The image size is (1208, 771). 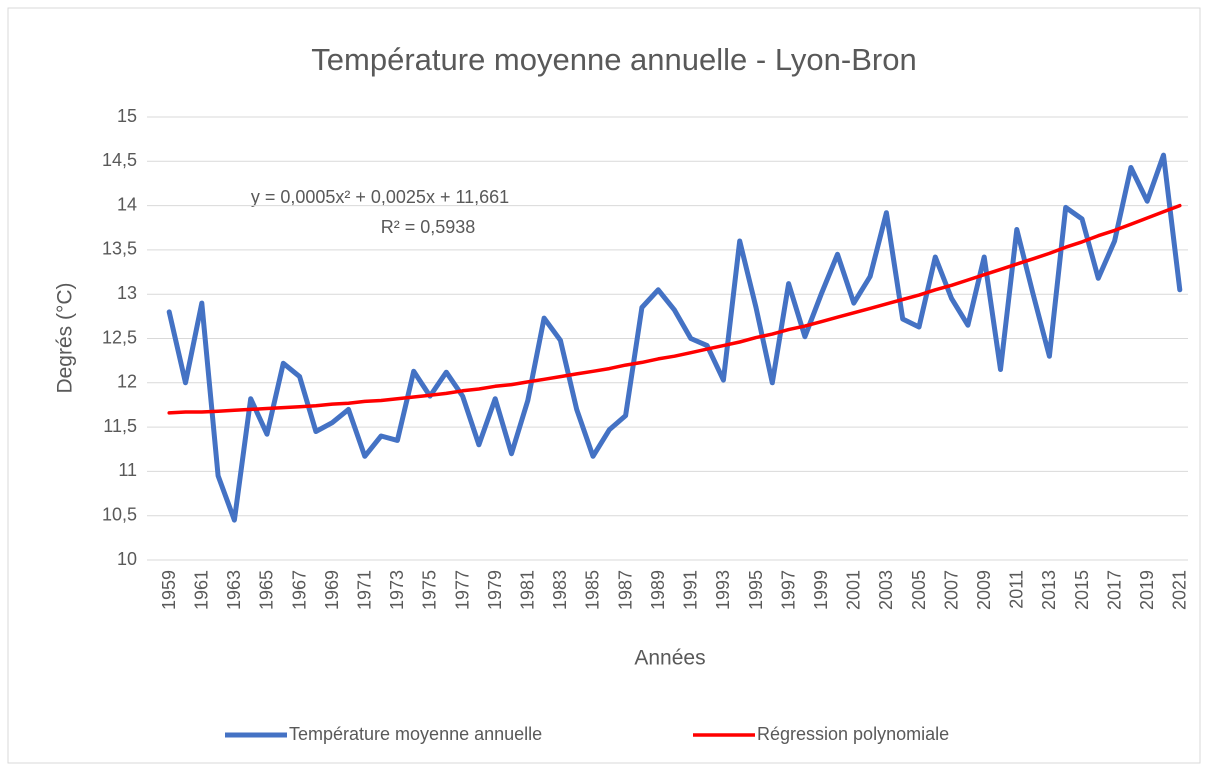 What do you see at coordinates (120, 426) in the screenshot?
I see `y-tick-label: 11,5` at bounding box center [120, 426].